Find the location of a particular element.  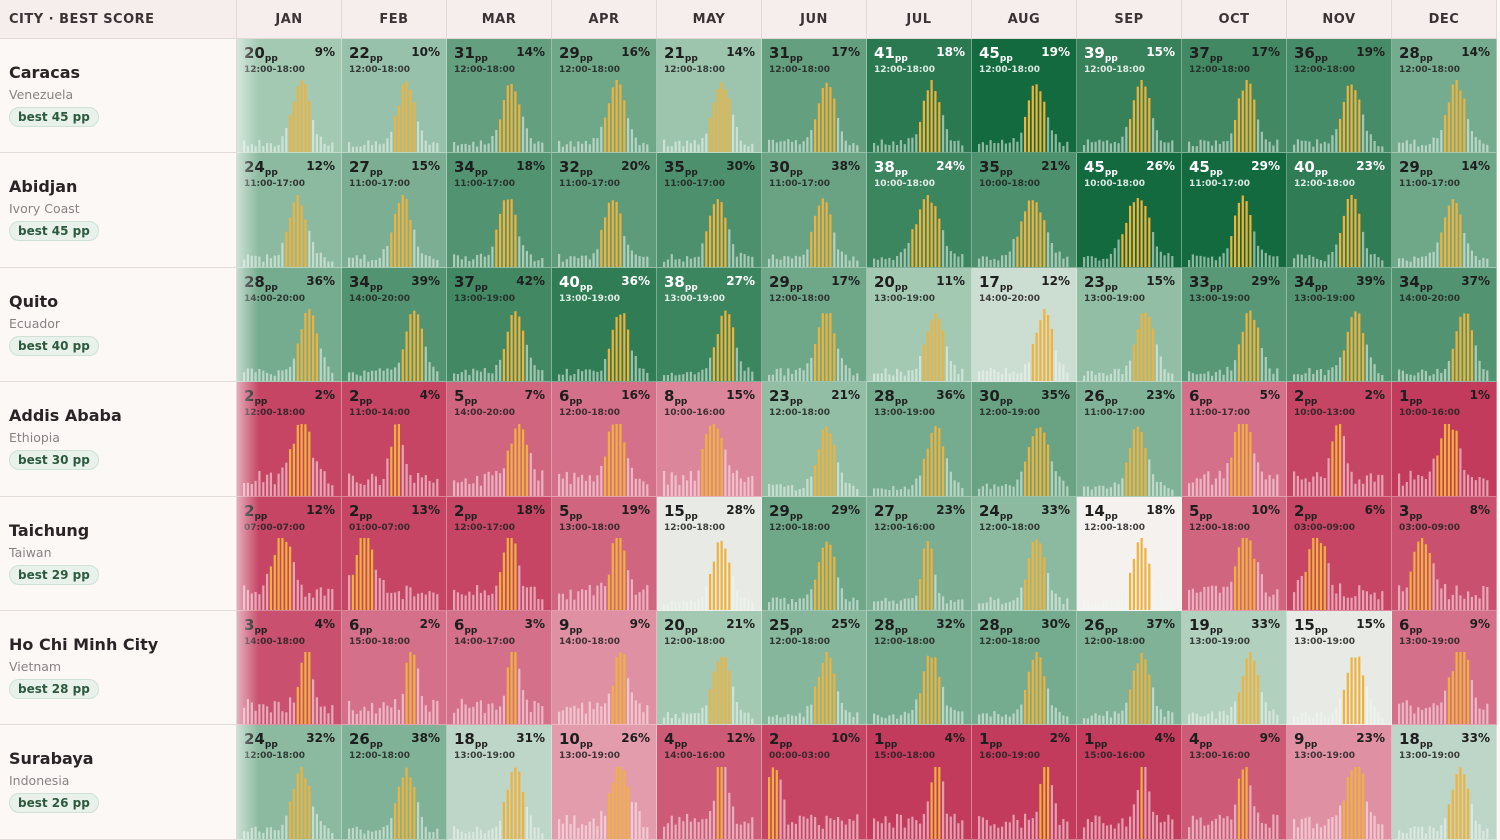

heatmap-cell: 26pp 23% 11:00-17:00 is located at coordinates (1129, 439).